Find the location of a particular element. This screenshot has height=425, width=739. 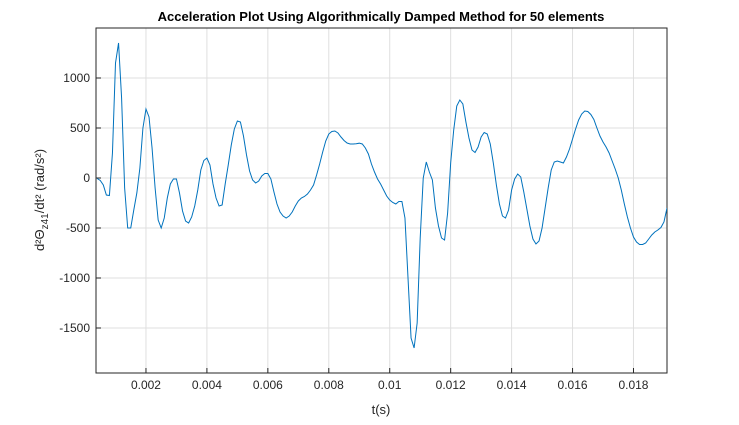

y-axis-label: d²Θz41/dt² (rad/s²) is located at coordinates (41, 200).